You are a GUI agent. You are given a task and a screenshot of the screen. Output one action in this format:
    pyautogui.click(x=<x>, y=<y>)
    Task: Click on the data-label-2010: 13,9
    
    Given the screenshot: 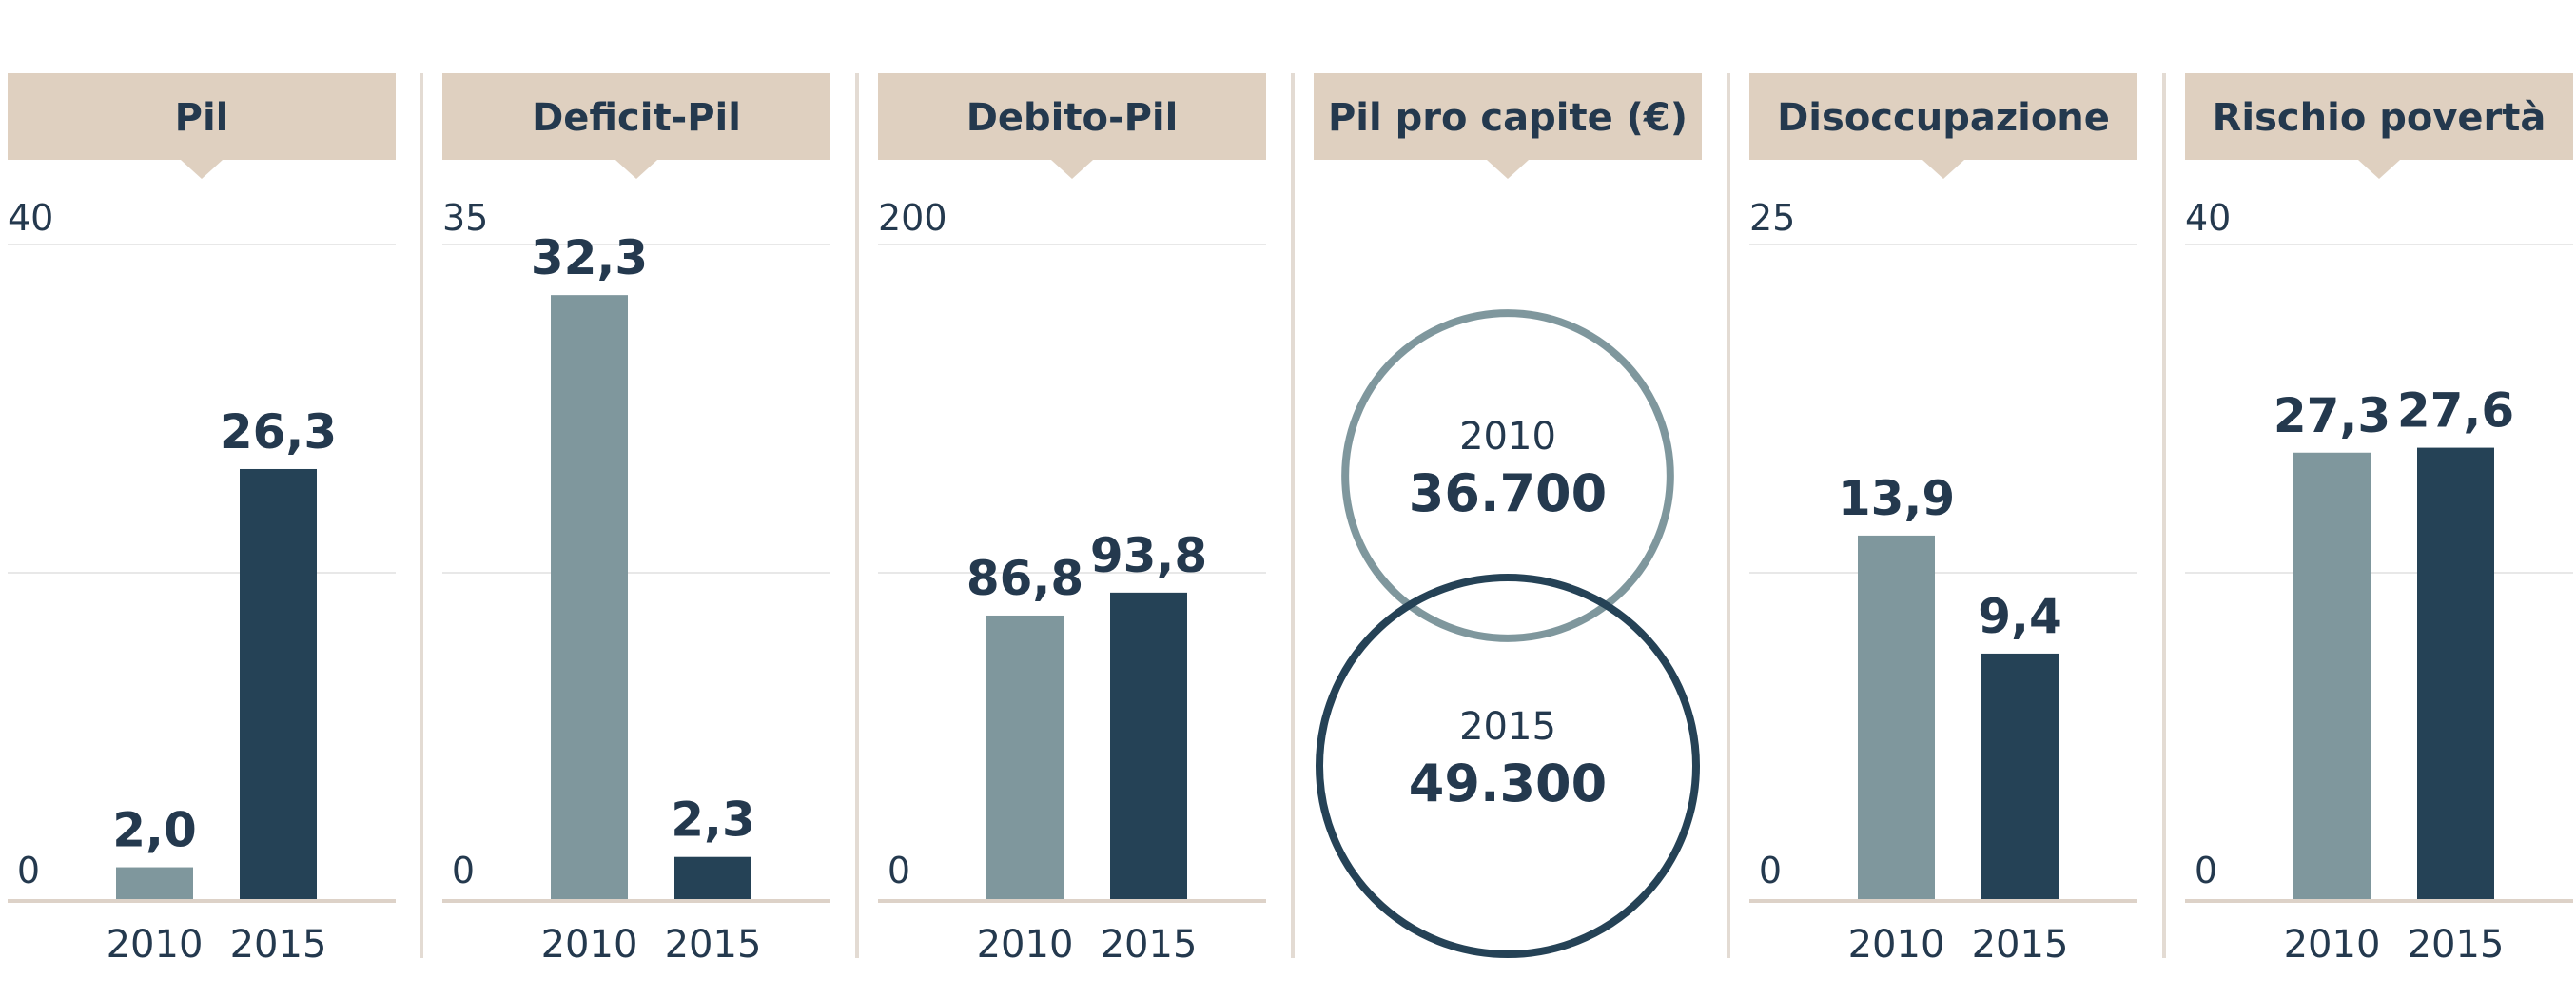 What is the action you would take?
    pyautogui.click(x=1897, y=499)
    